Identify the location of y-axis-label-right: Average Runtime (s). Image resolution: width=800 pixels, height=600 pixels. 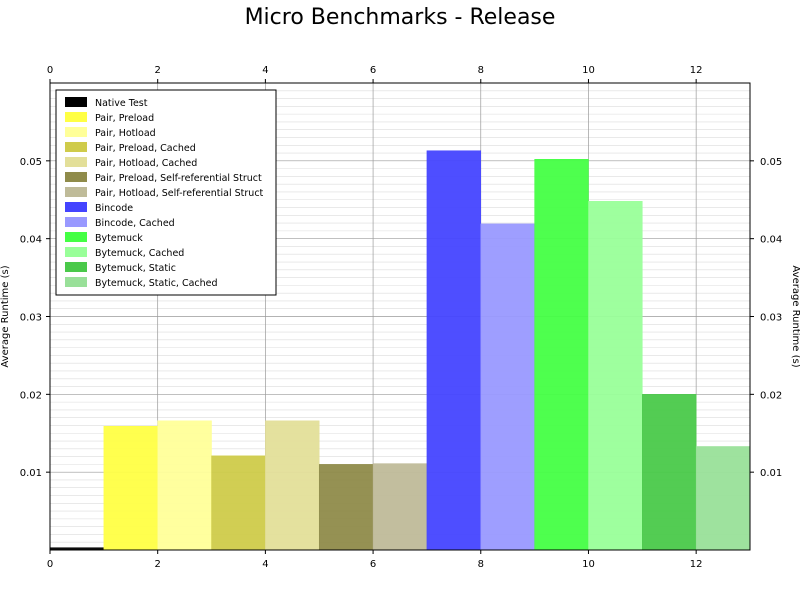
(795, 316).